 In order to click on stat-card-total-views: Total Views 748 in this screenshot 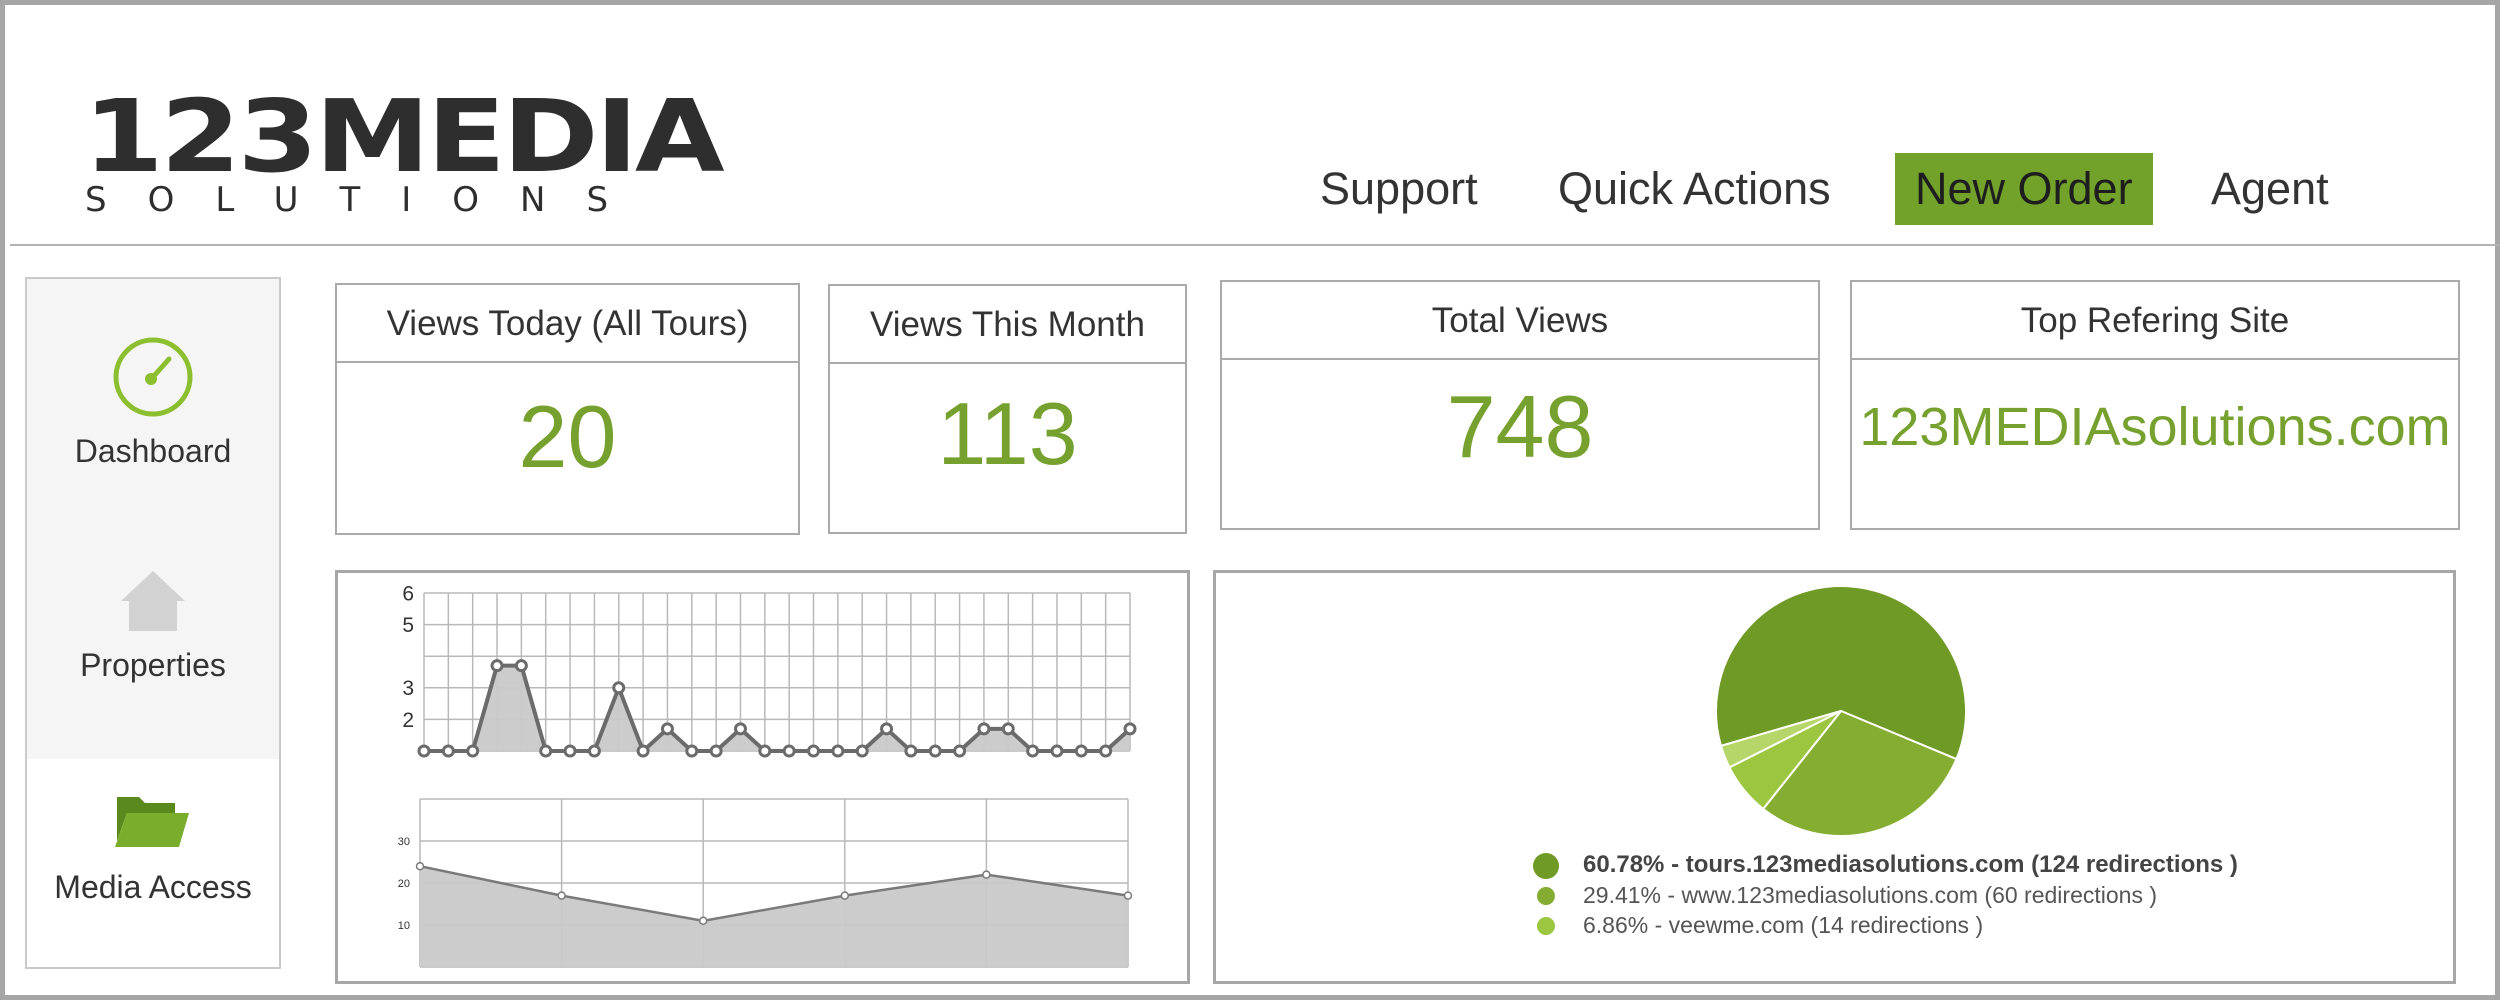, I will do `click(1520, 405)`.